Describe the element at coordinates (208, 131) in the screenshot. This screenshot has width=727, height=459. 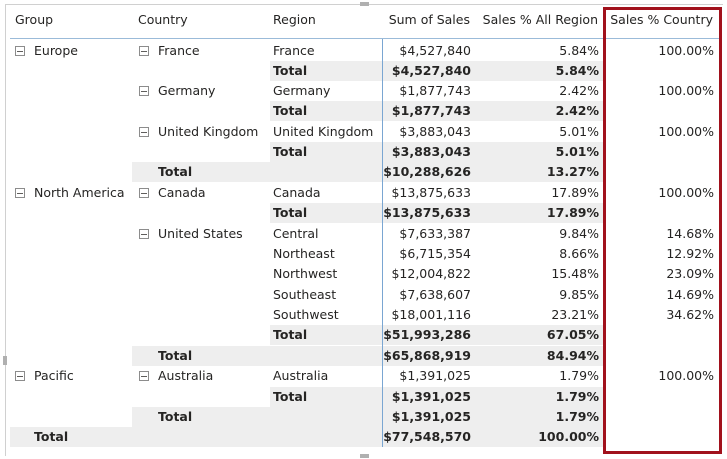
I see `country-cell: United Kingdom` at that location.